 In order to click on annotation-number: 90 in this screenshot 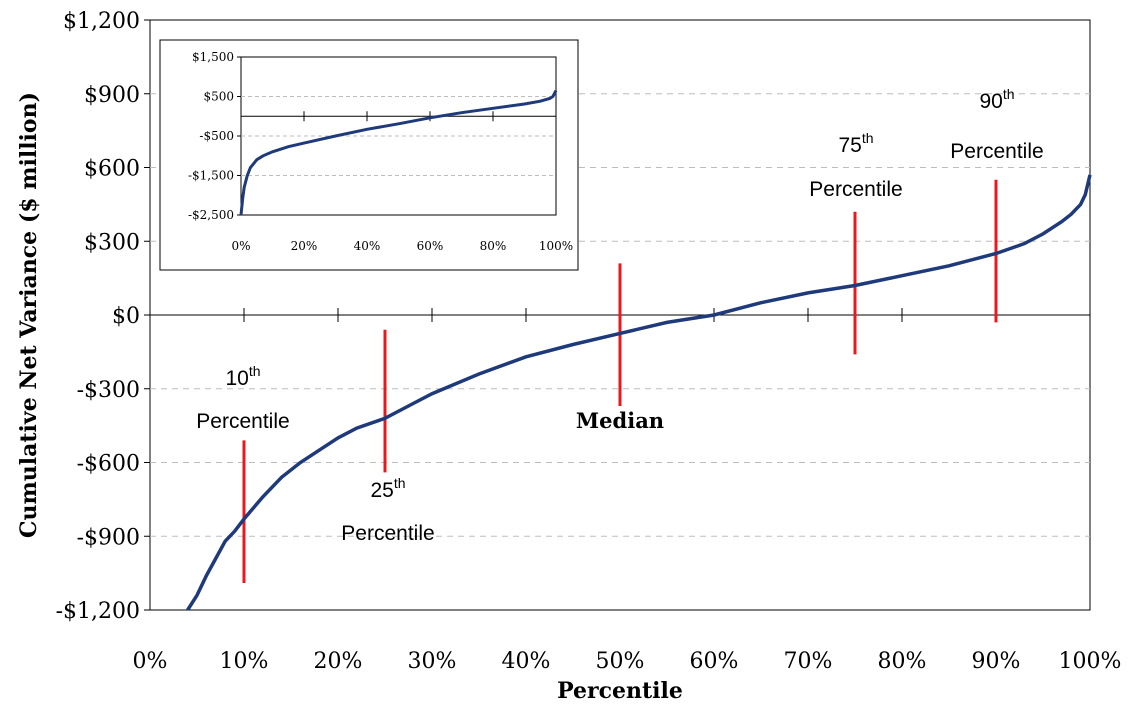, I will do `click(990, 101)`.